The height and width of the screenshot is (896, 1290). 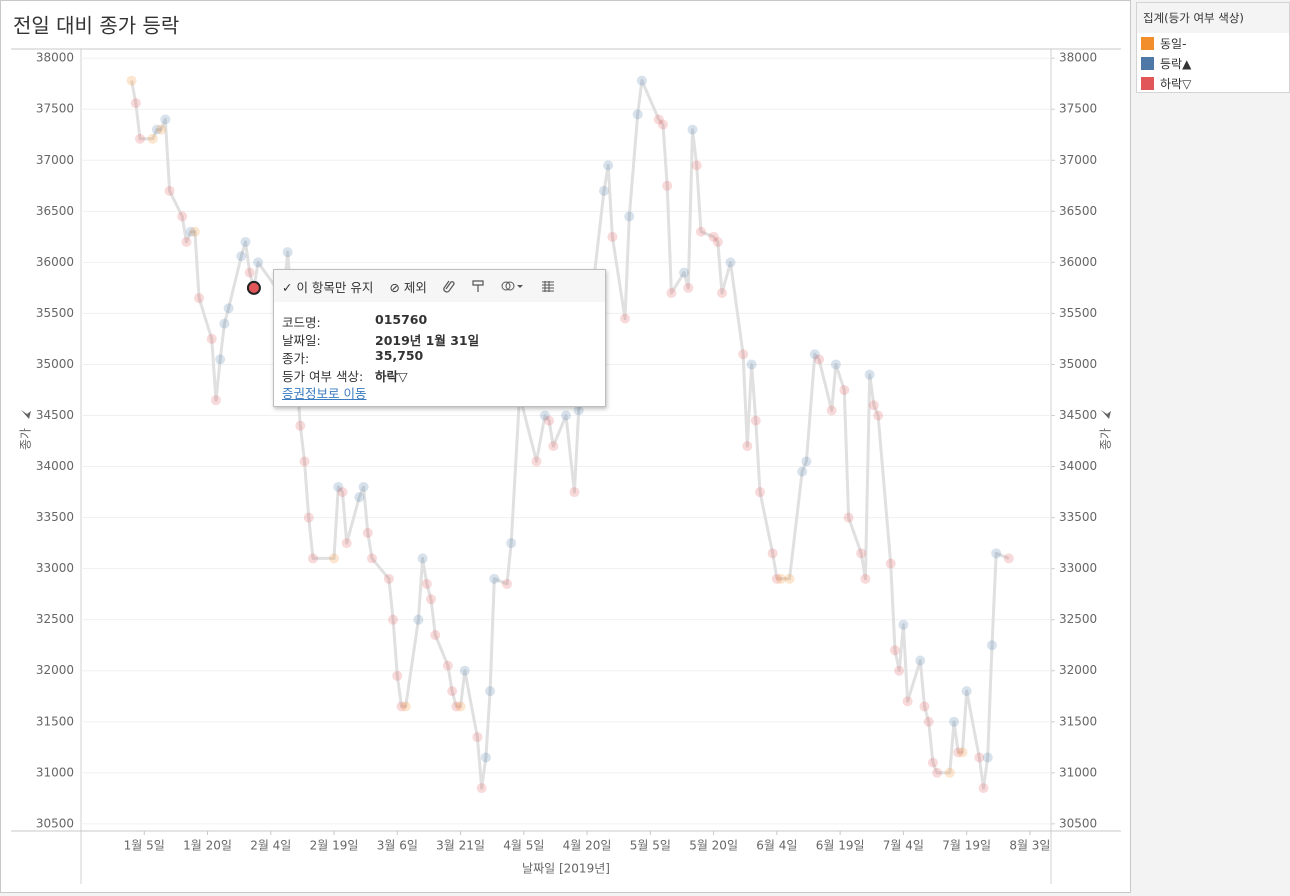 I want to click on y2-tick-label: 36500, so click(x=1078, y=211).